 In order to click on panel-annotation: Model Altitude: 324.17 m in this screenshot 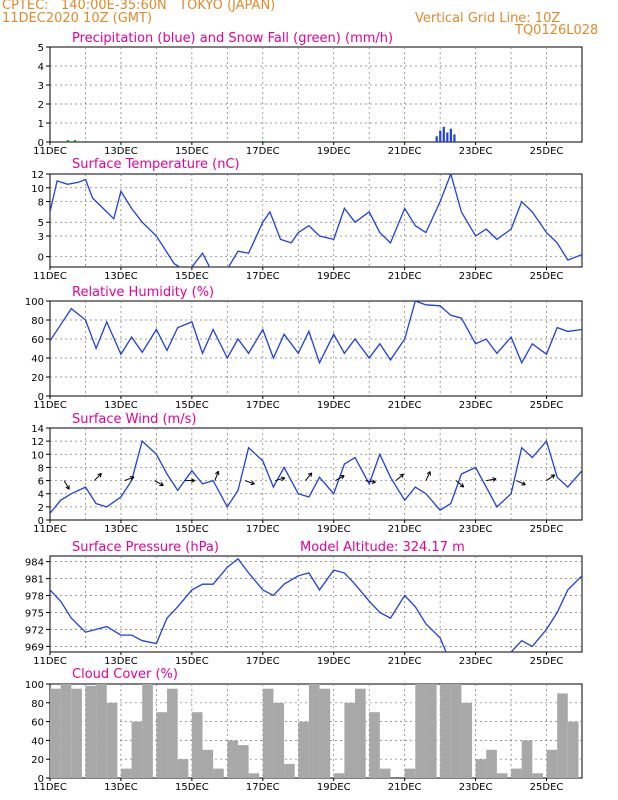, I will do `click(382, 547)`.